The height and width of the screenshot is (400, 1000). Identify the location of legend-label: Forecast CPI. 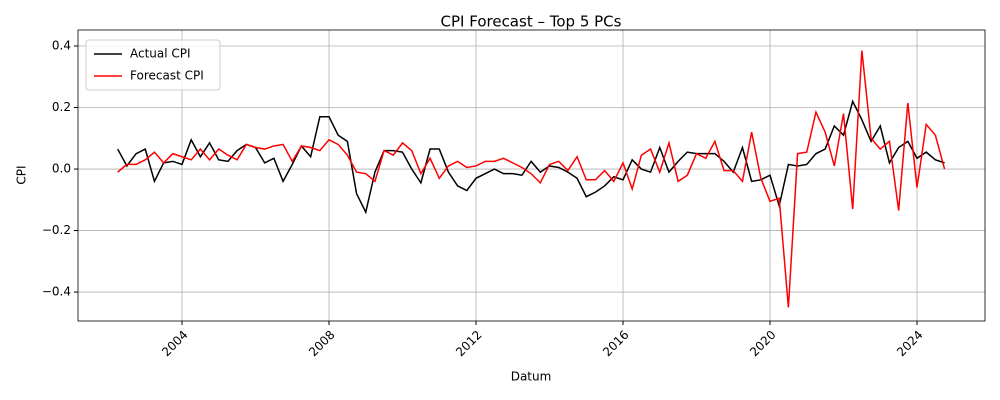
(167, 76).